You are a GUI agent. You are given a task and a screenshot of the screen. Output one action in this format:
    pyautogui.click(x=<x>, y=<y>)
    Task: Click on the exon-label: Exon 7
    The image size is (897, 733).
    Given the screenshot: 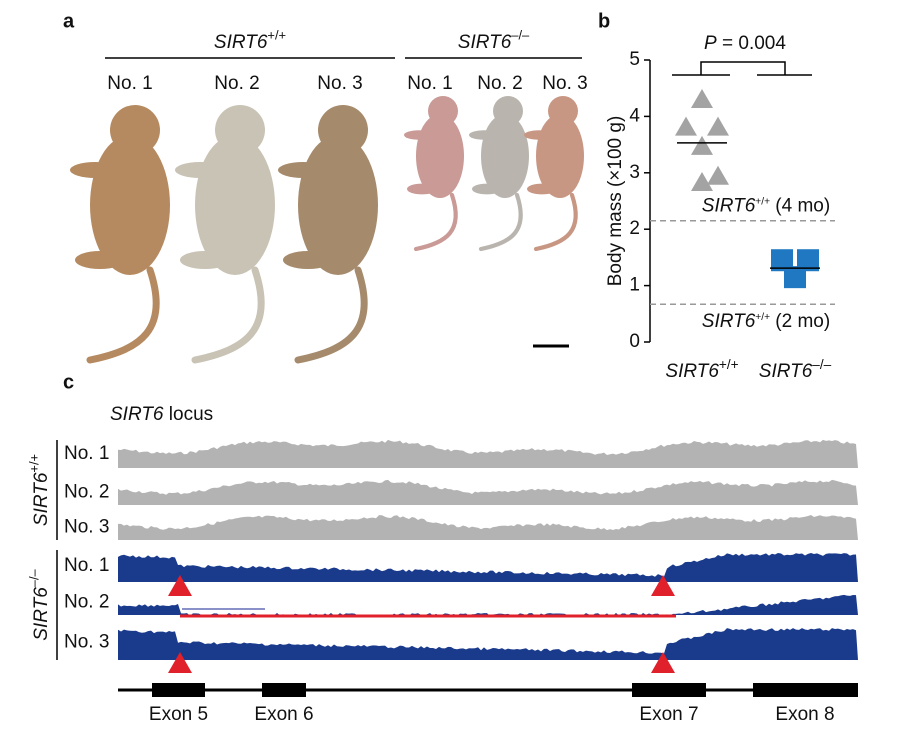 What is the action you would take?
    pyautogui.click(x=668, y=714)
    